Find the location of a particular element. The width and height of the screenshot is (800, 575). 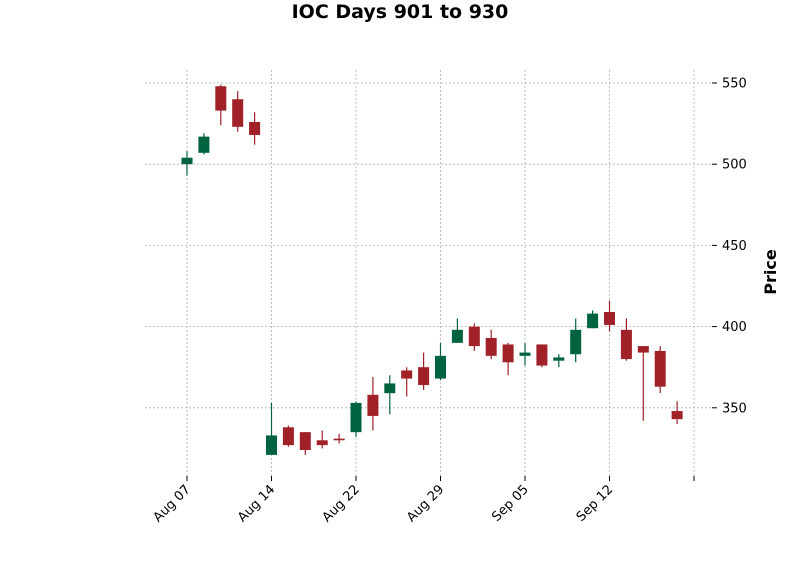

x-tick-label: Sep 12 is located at coordinates (595, 503).